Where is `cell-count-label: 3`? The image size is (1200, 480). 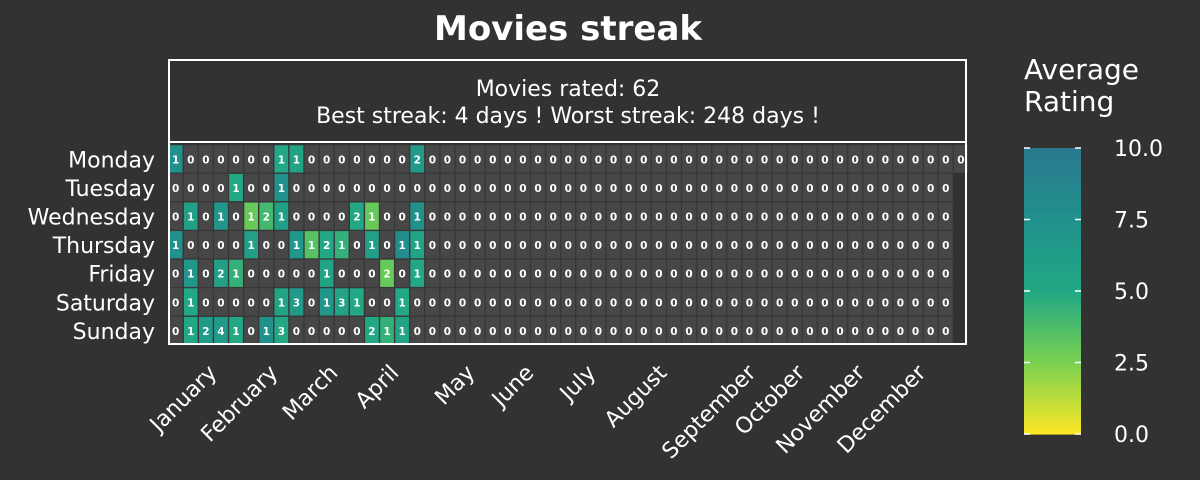 cell-count-label: 3 is located at coordinates (341, 303).